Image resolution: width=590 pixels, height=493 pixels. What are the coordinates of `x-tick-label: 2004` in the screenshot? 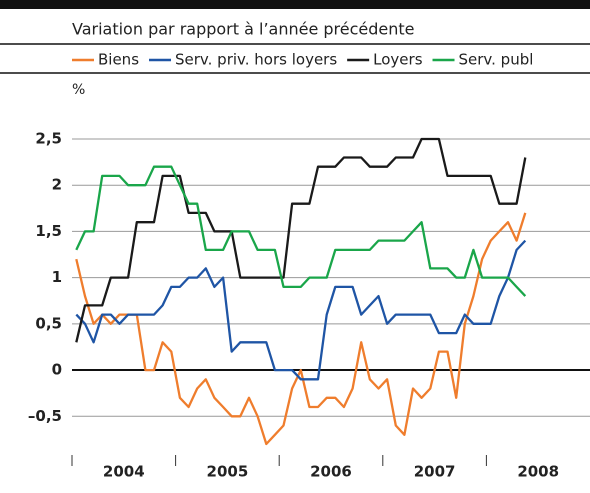 It's located at (124, 472).